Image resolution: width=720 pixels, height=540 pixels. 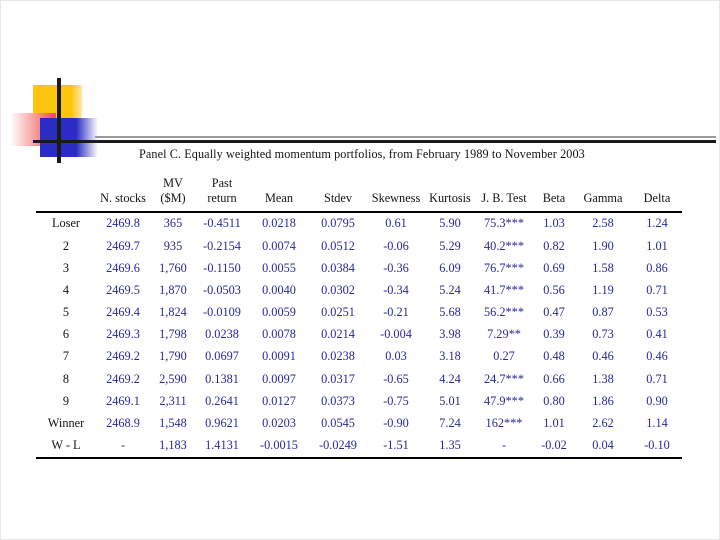 I want to click on table-cell: 0.27, so click(x=504, y=356).